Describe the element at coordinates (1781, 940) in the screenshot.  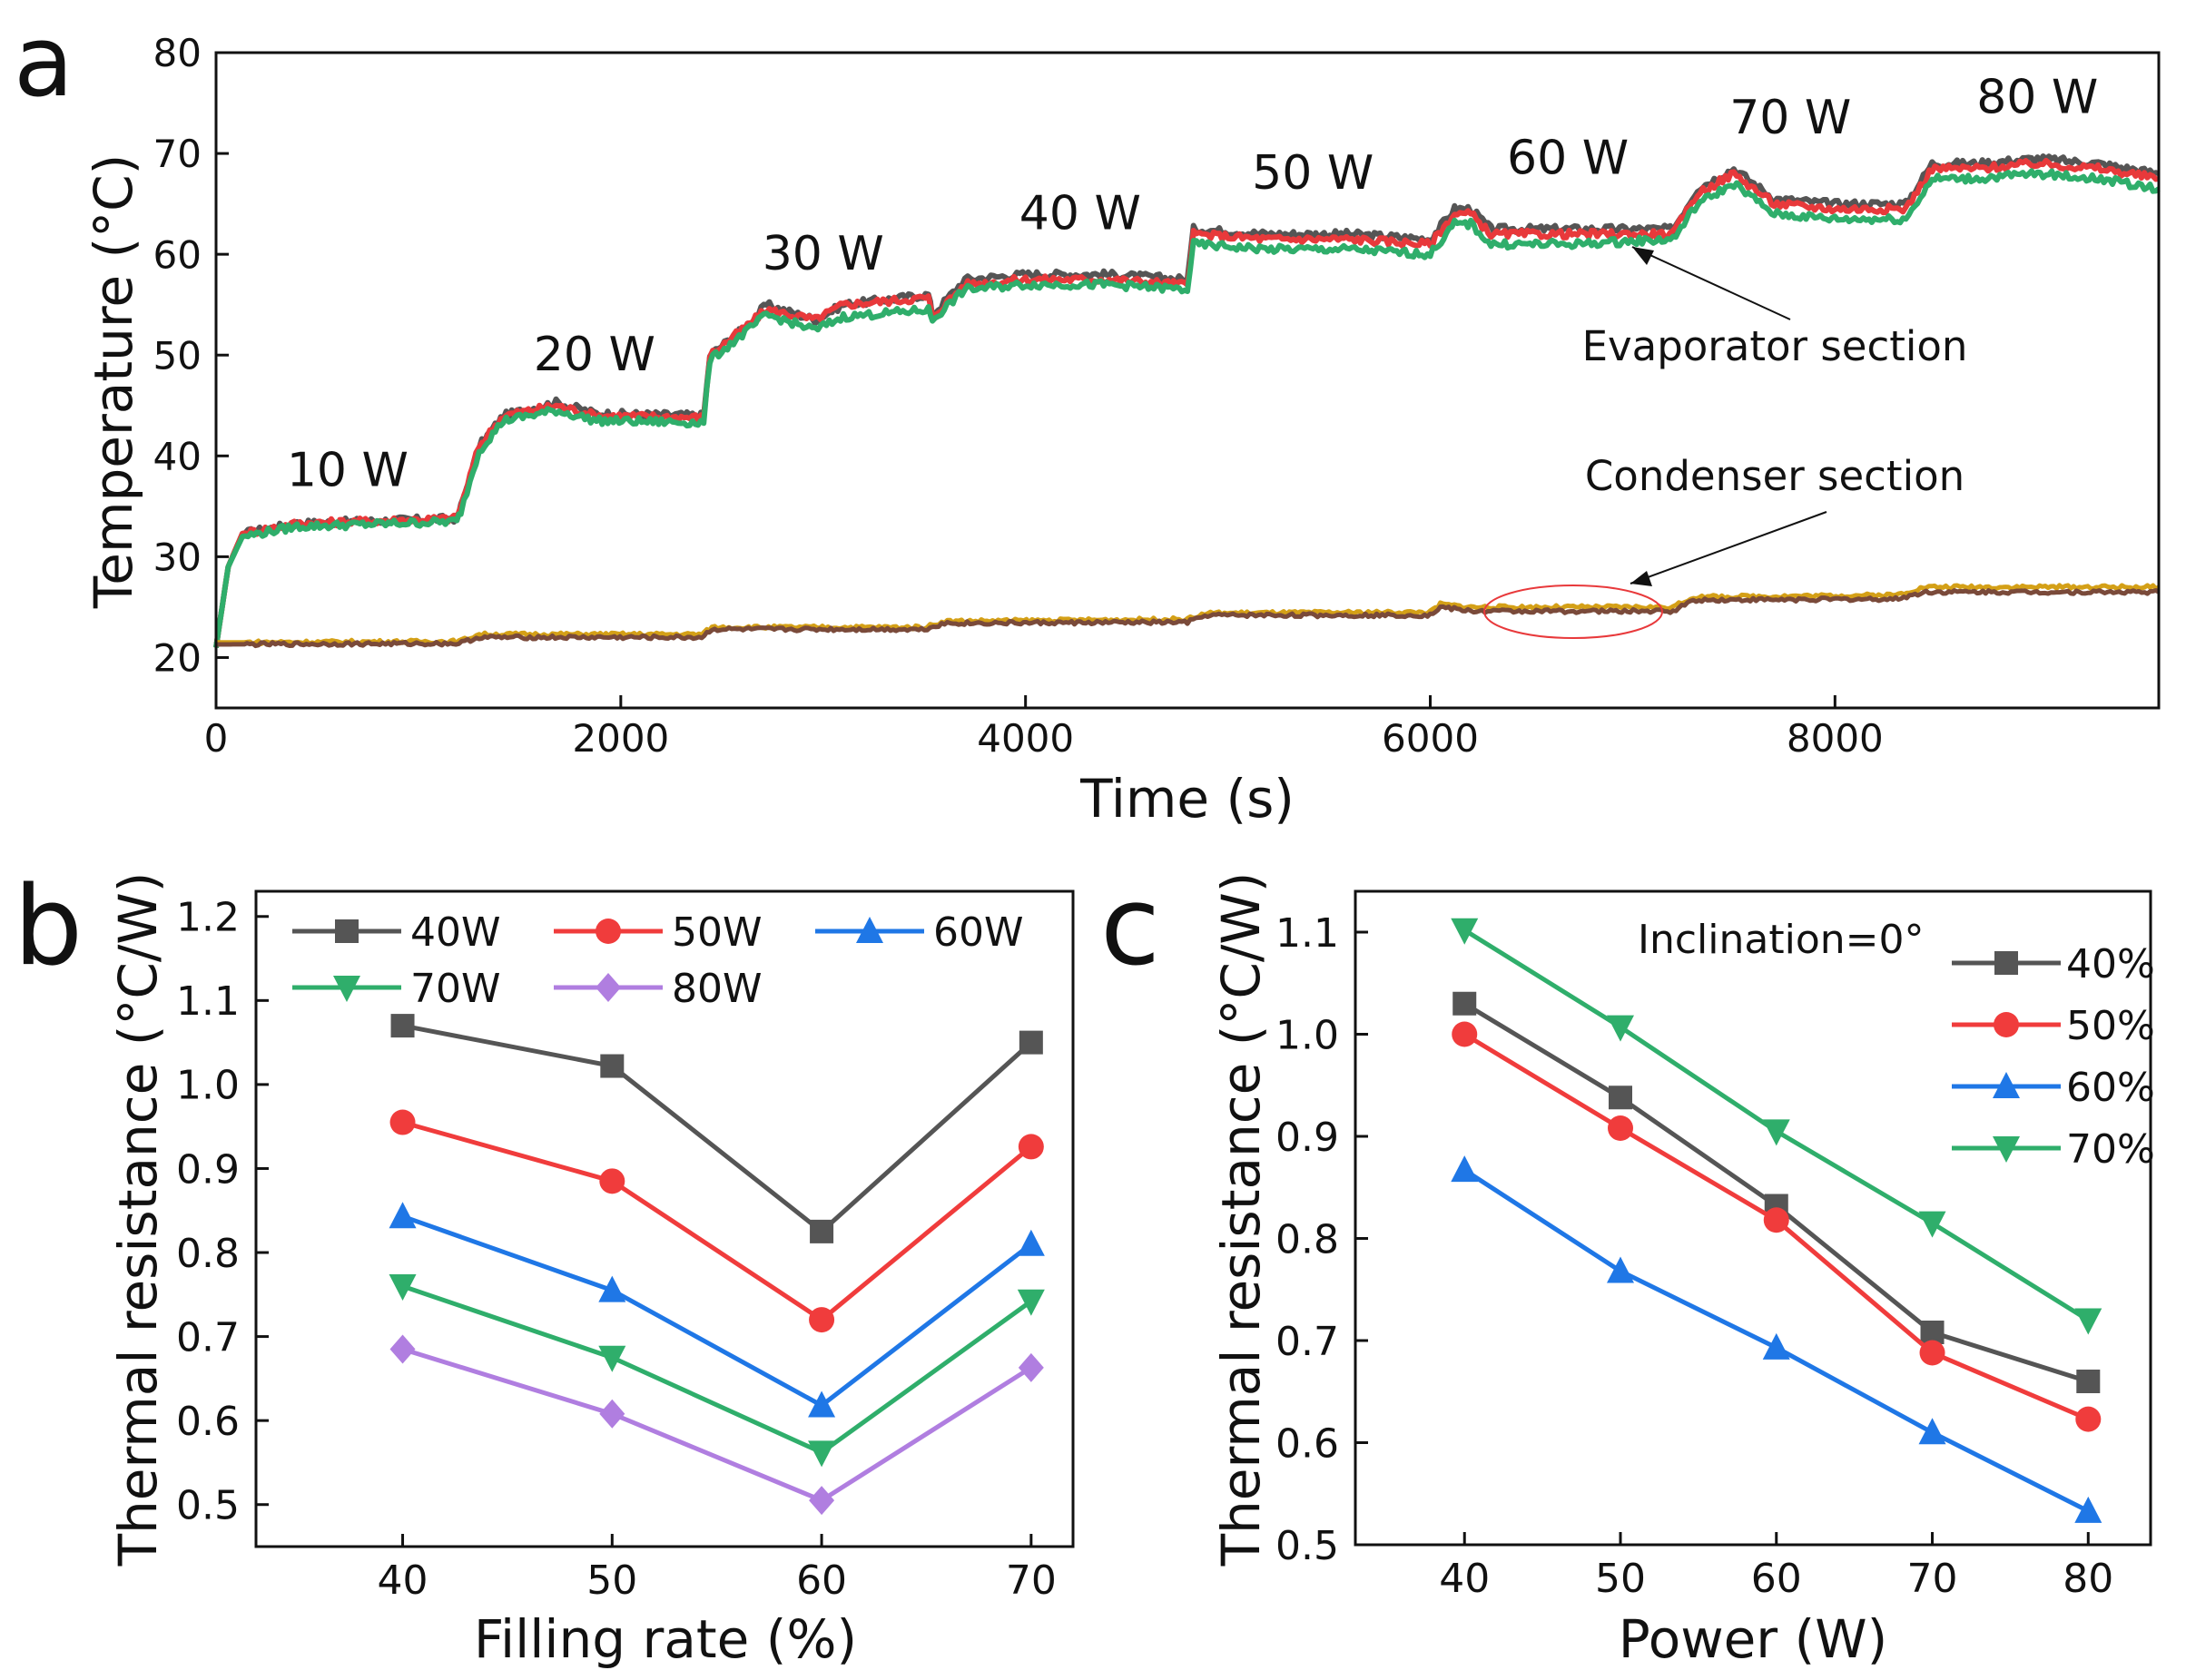
I see `panel-c-inclination-annotation: Inclination=0°` at that location.